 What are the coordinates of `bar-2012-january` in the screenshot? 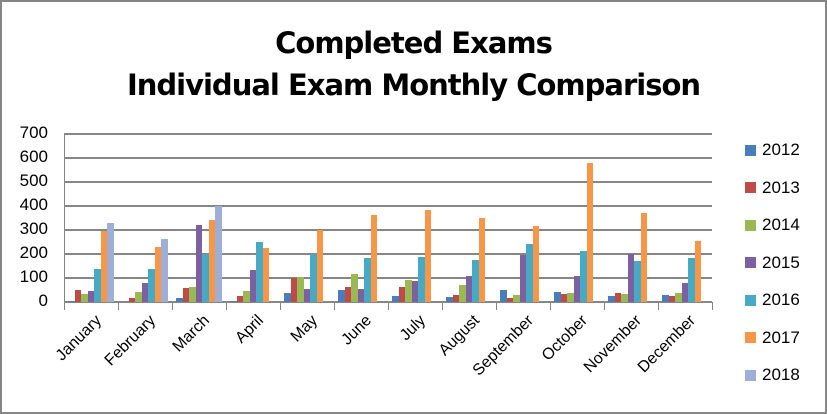 It's located at (71, 301).